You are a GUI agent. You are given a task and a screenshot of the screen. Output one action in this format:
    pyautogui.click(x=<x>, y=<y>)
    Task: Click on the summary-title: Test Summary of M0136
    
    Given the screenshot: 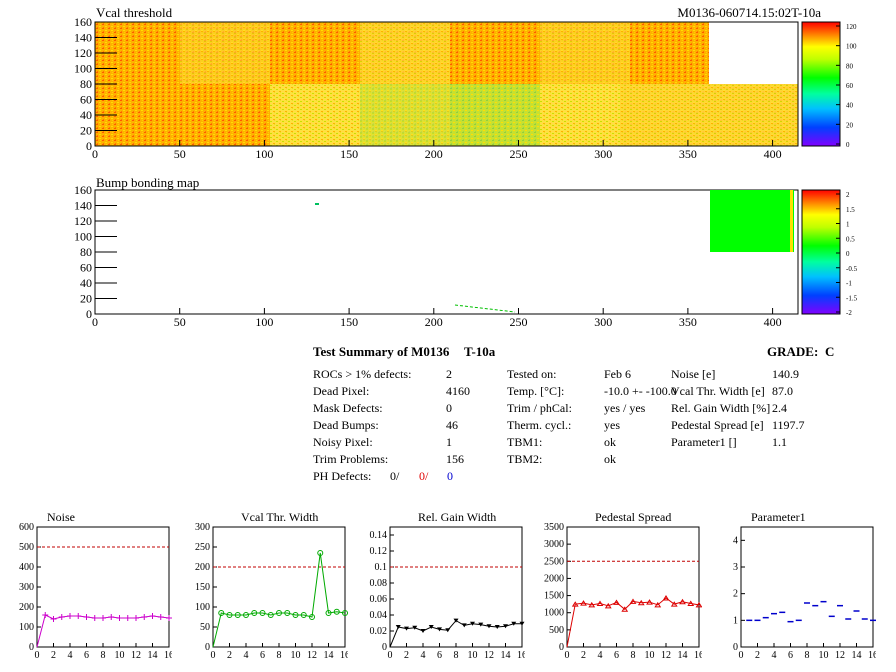 What is the action you would take?
    pyautogui.click(x=381, y=351)
    